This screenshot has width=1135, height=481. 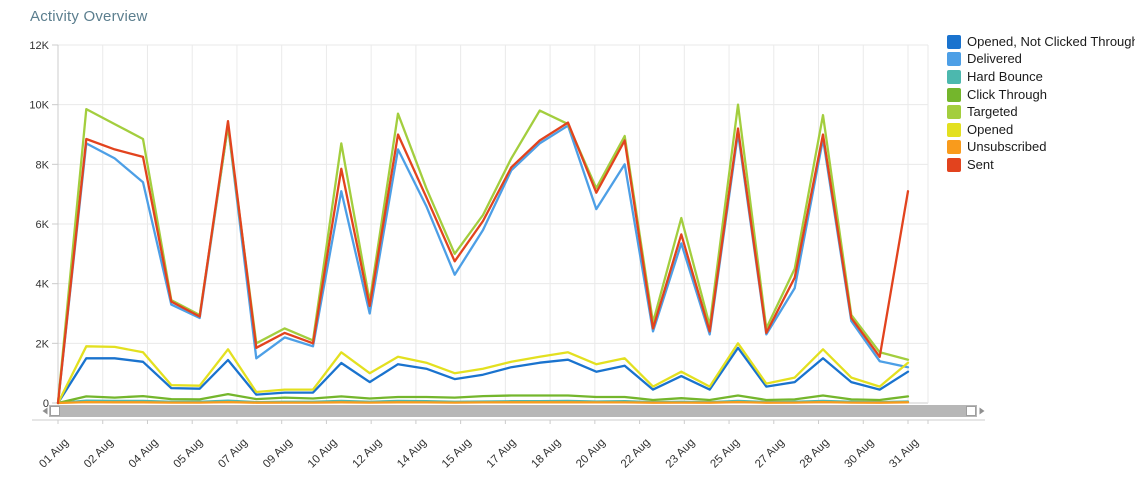 I want to click on series-line-opened-not-clicked-through, so click(x=483, y=375).